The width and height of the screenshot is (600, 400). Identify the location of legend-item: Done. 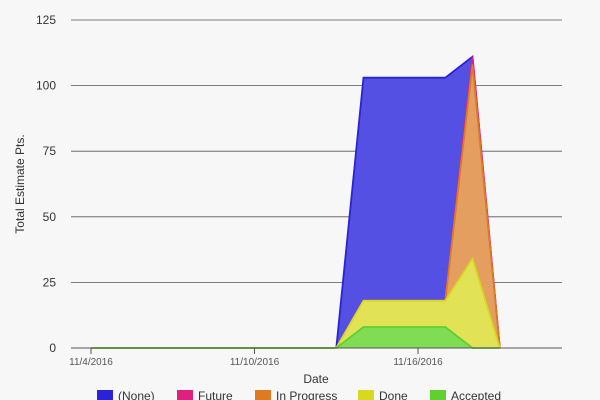
(383, 394).